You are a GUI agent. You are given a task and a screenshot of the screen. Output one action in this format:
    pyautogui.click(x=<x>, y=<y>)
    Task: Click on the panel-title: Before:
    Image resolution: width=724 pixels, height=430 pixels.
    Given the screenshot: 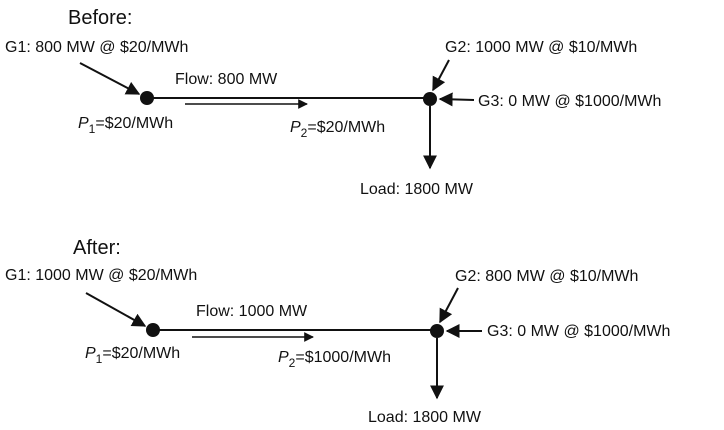 What is the action you would take?
    pyautogui.click(x=100, y=18)
    